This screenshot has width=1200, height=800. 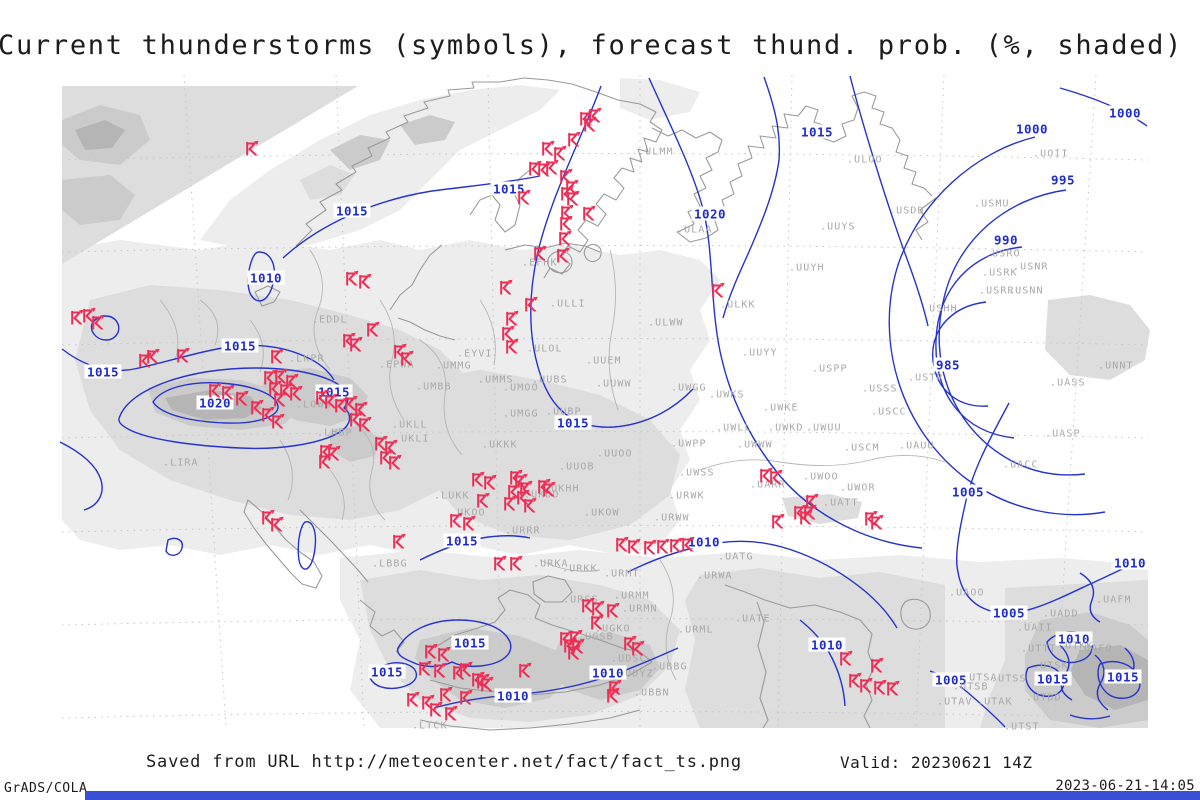 I want to click on station-id-label: .UARR, so click(x=768, y=485).